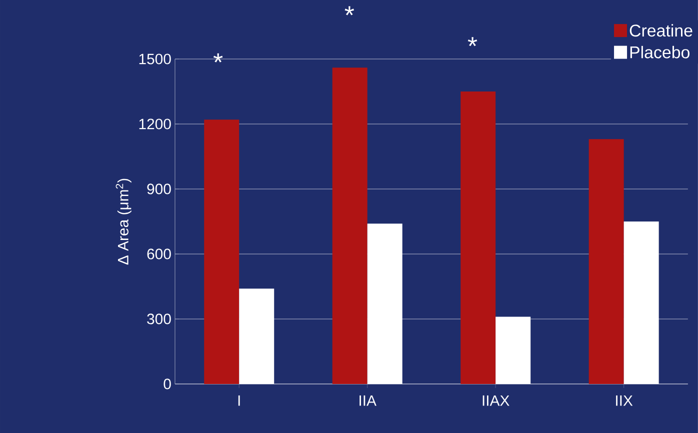 Image resolution: width=698 pixels, height=433 pixels. What do you see at coordinates (155, 59) in the screenshot?
I see `y-tick-label: 1500` at bounding box center [155, 59].